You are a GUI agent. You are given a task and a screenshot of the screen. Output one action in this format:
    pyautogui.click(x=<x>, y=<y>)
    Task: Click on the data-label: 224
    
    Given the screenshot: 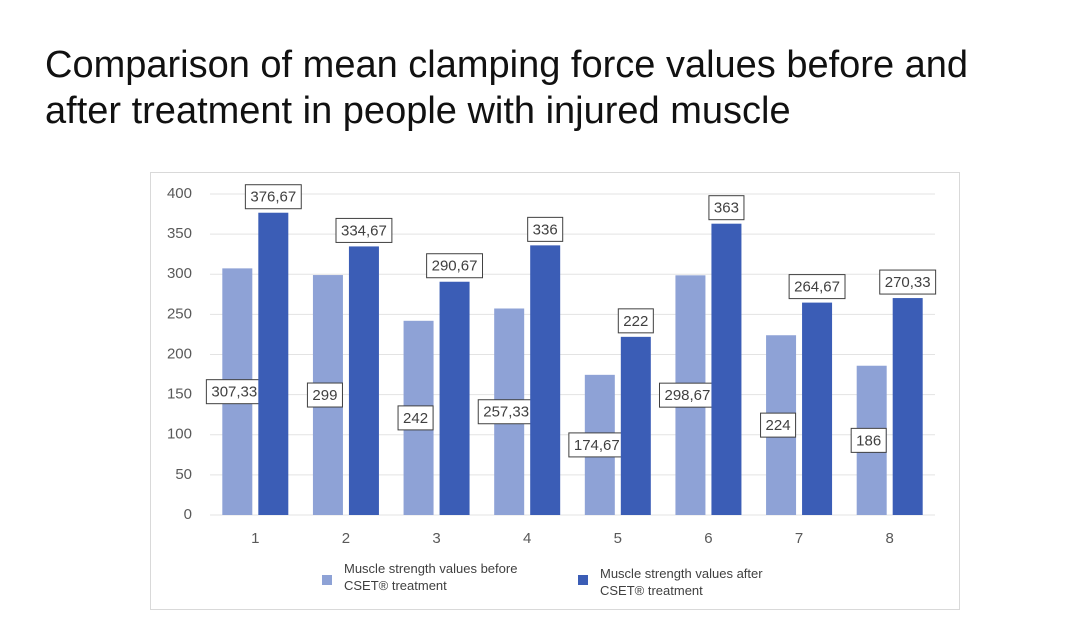 What is the action you would take?
    pyautogui.click(x=778, y=425)
    